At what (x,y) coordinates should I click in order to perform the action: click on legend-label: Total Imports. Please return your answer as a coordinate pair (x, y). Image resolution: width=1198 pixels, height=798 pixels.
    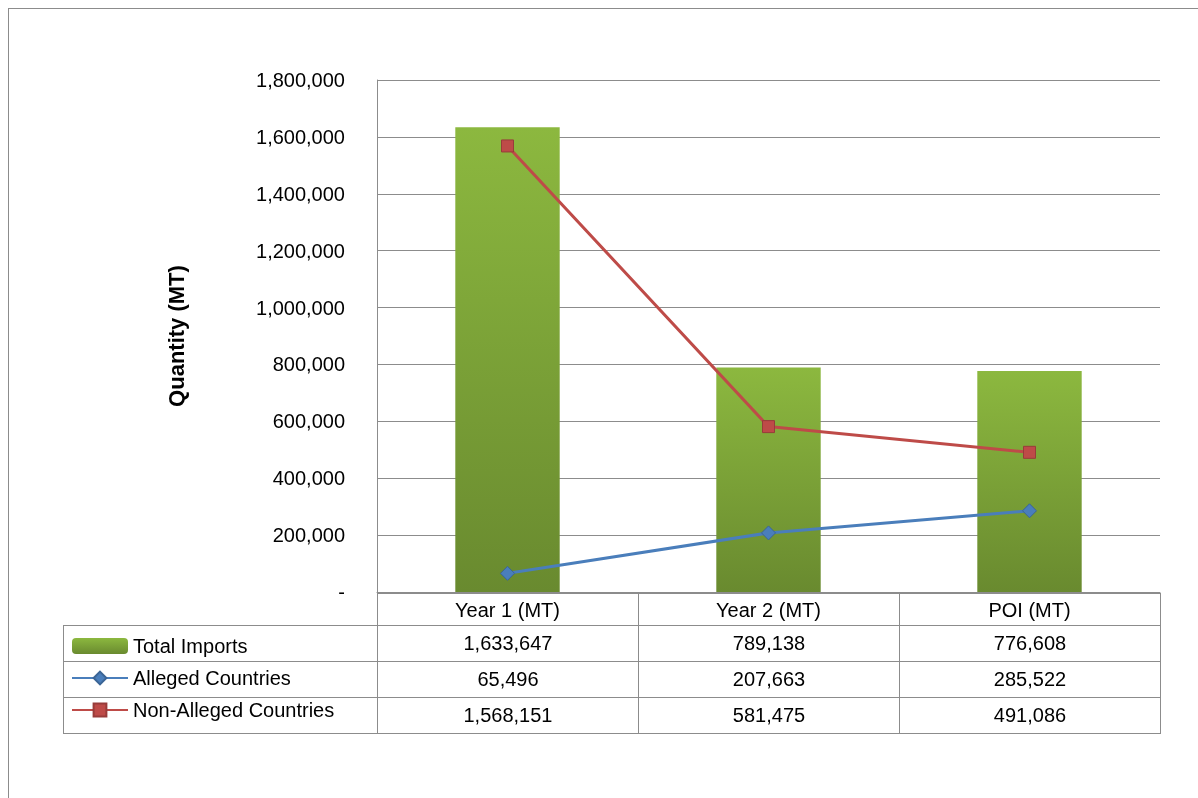
    Looking at the image, I should click on (190, 646).